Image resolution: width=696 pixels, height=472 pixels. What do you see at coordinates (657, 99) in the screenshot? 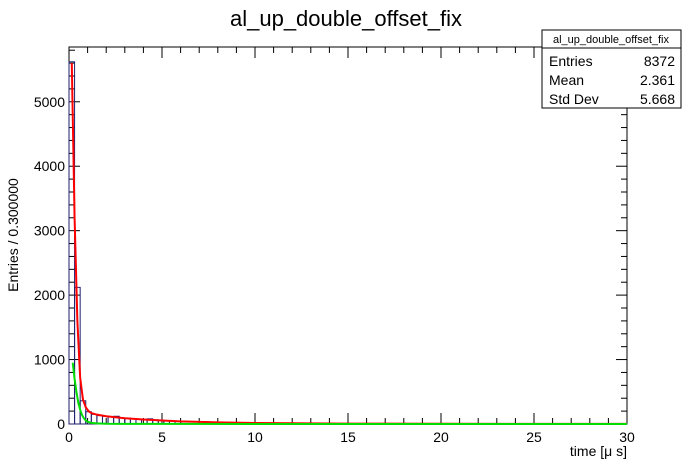
I see `stats-stddev-value: 5.668` at bounding box center [657, 99].